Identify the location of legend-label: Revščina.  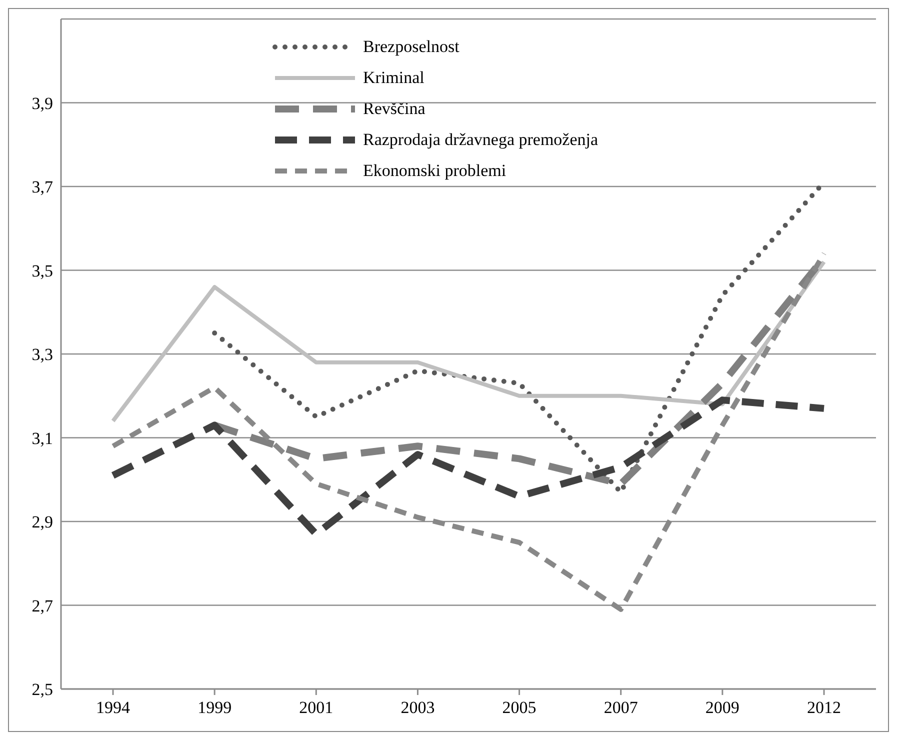
(394, 108).